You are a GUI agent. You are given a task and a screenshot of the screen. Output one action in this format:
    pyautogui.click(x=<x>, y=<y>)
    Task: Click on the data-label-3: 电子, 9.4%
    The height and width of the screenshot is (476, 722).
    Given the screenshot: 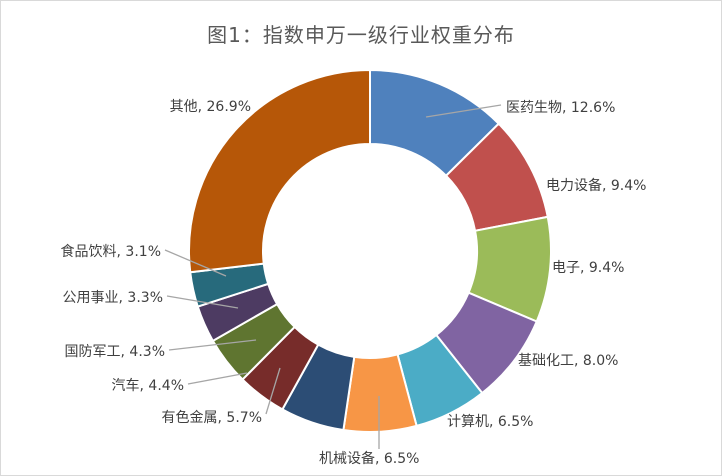 What is the action you would take?
    pyautogui.click(x=588, y=268)
    